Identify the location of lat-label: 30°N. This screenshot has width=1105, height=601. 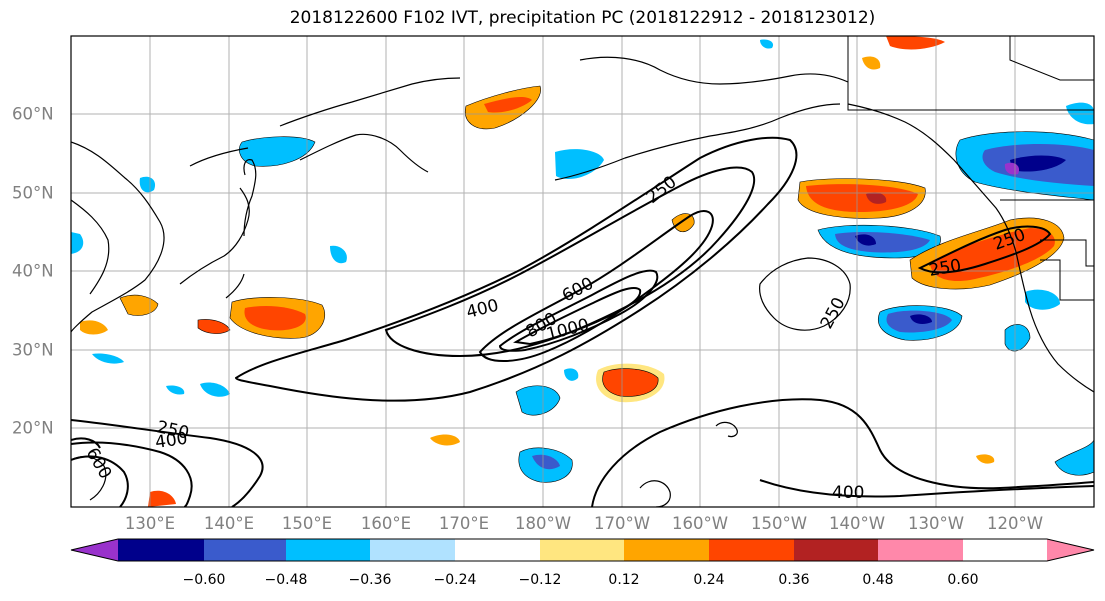
(33, 350).